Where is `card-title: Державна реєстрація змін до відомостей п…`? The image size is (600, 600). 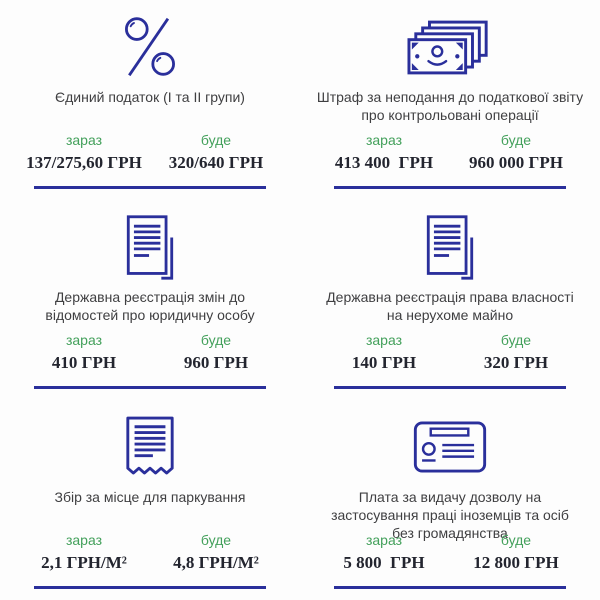 card-title: Державна реєстрація змін до відомостей п… is located at coordinates (150, 306).